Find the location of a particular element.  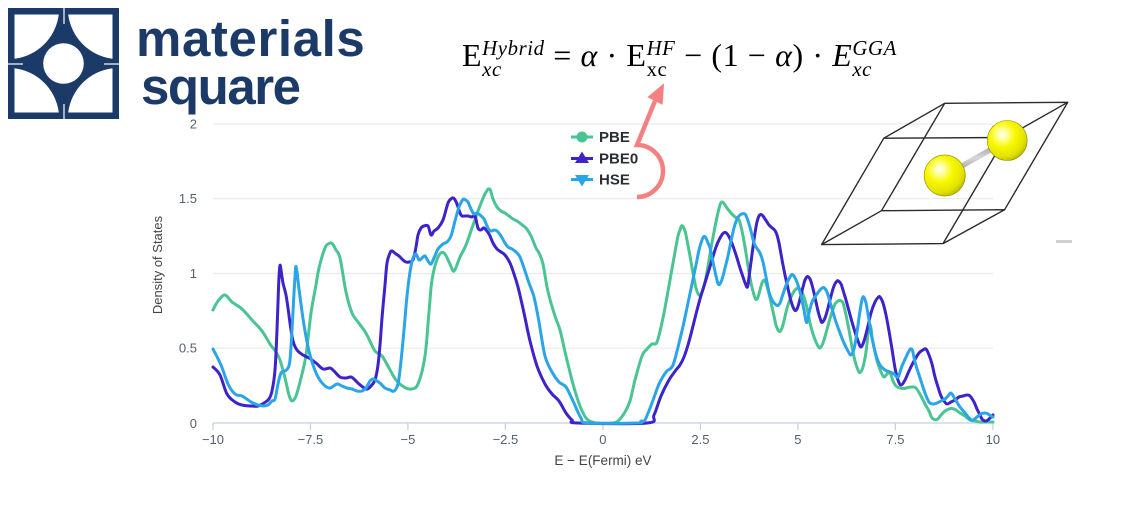

svg-text: −10 is located at coordinates (213, 439).